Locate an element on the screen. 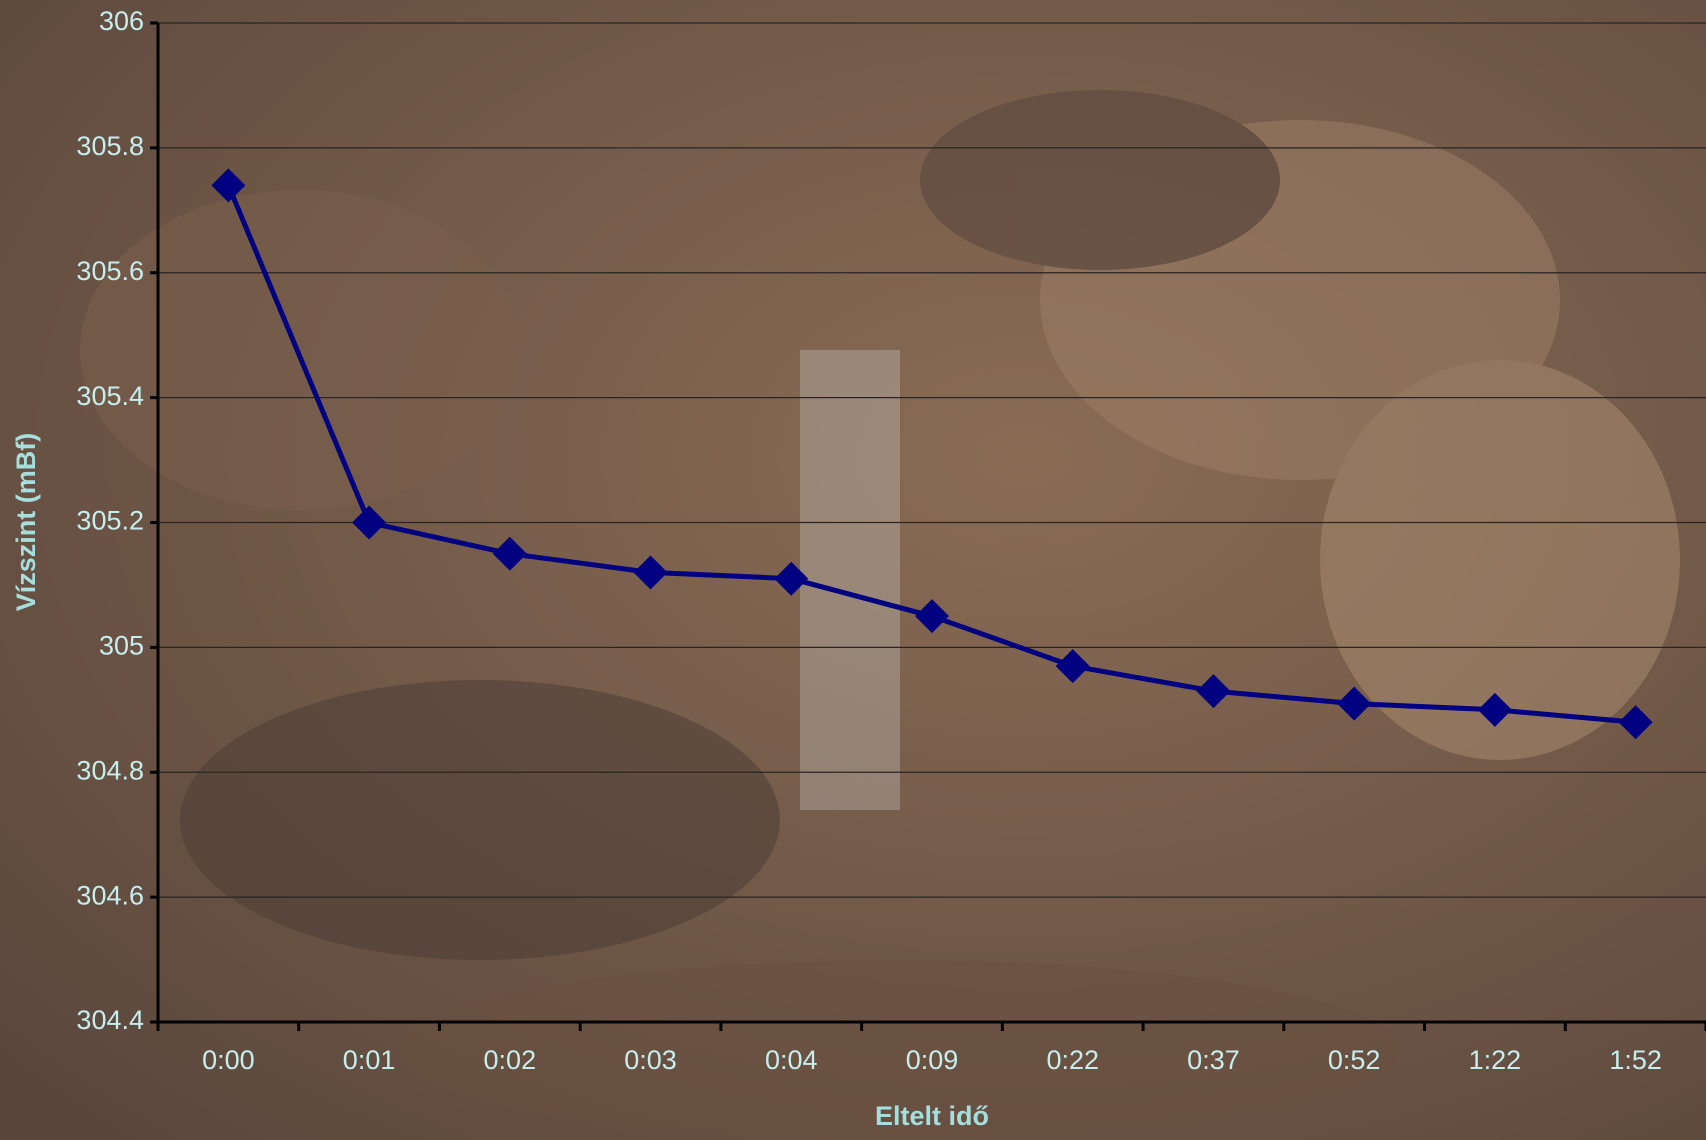  x-tick-label: 0:01 is located at coordinates (369, 1060).